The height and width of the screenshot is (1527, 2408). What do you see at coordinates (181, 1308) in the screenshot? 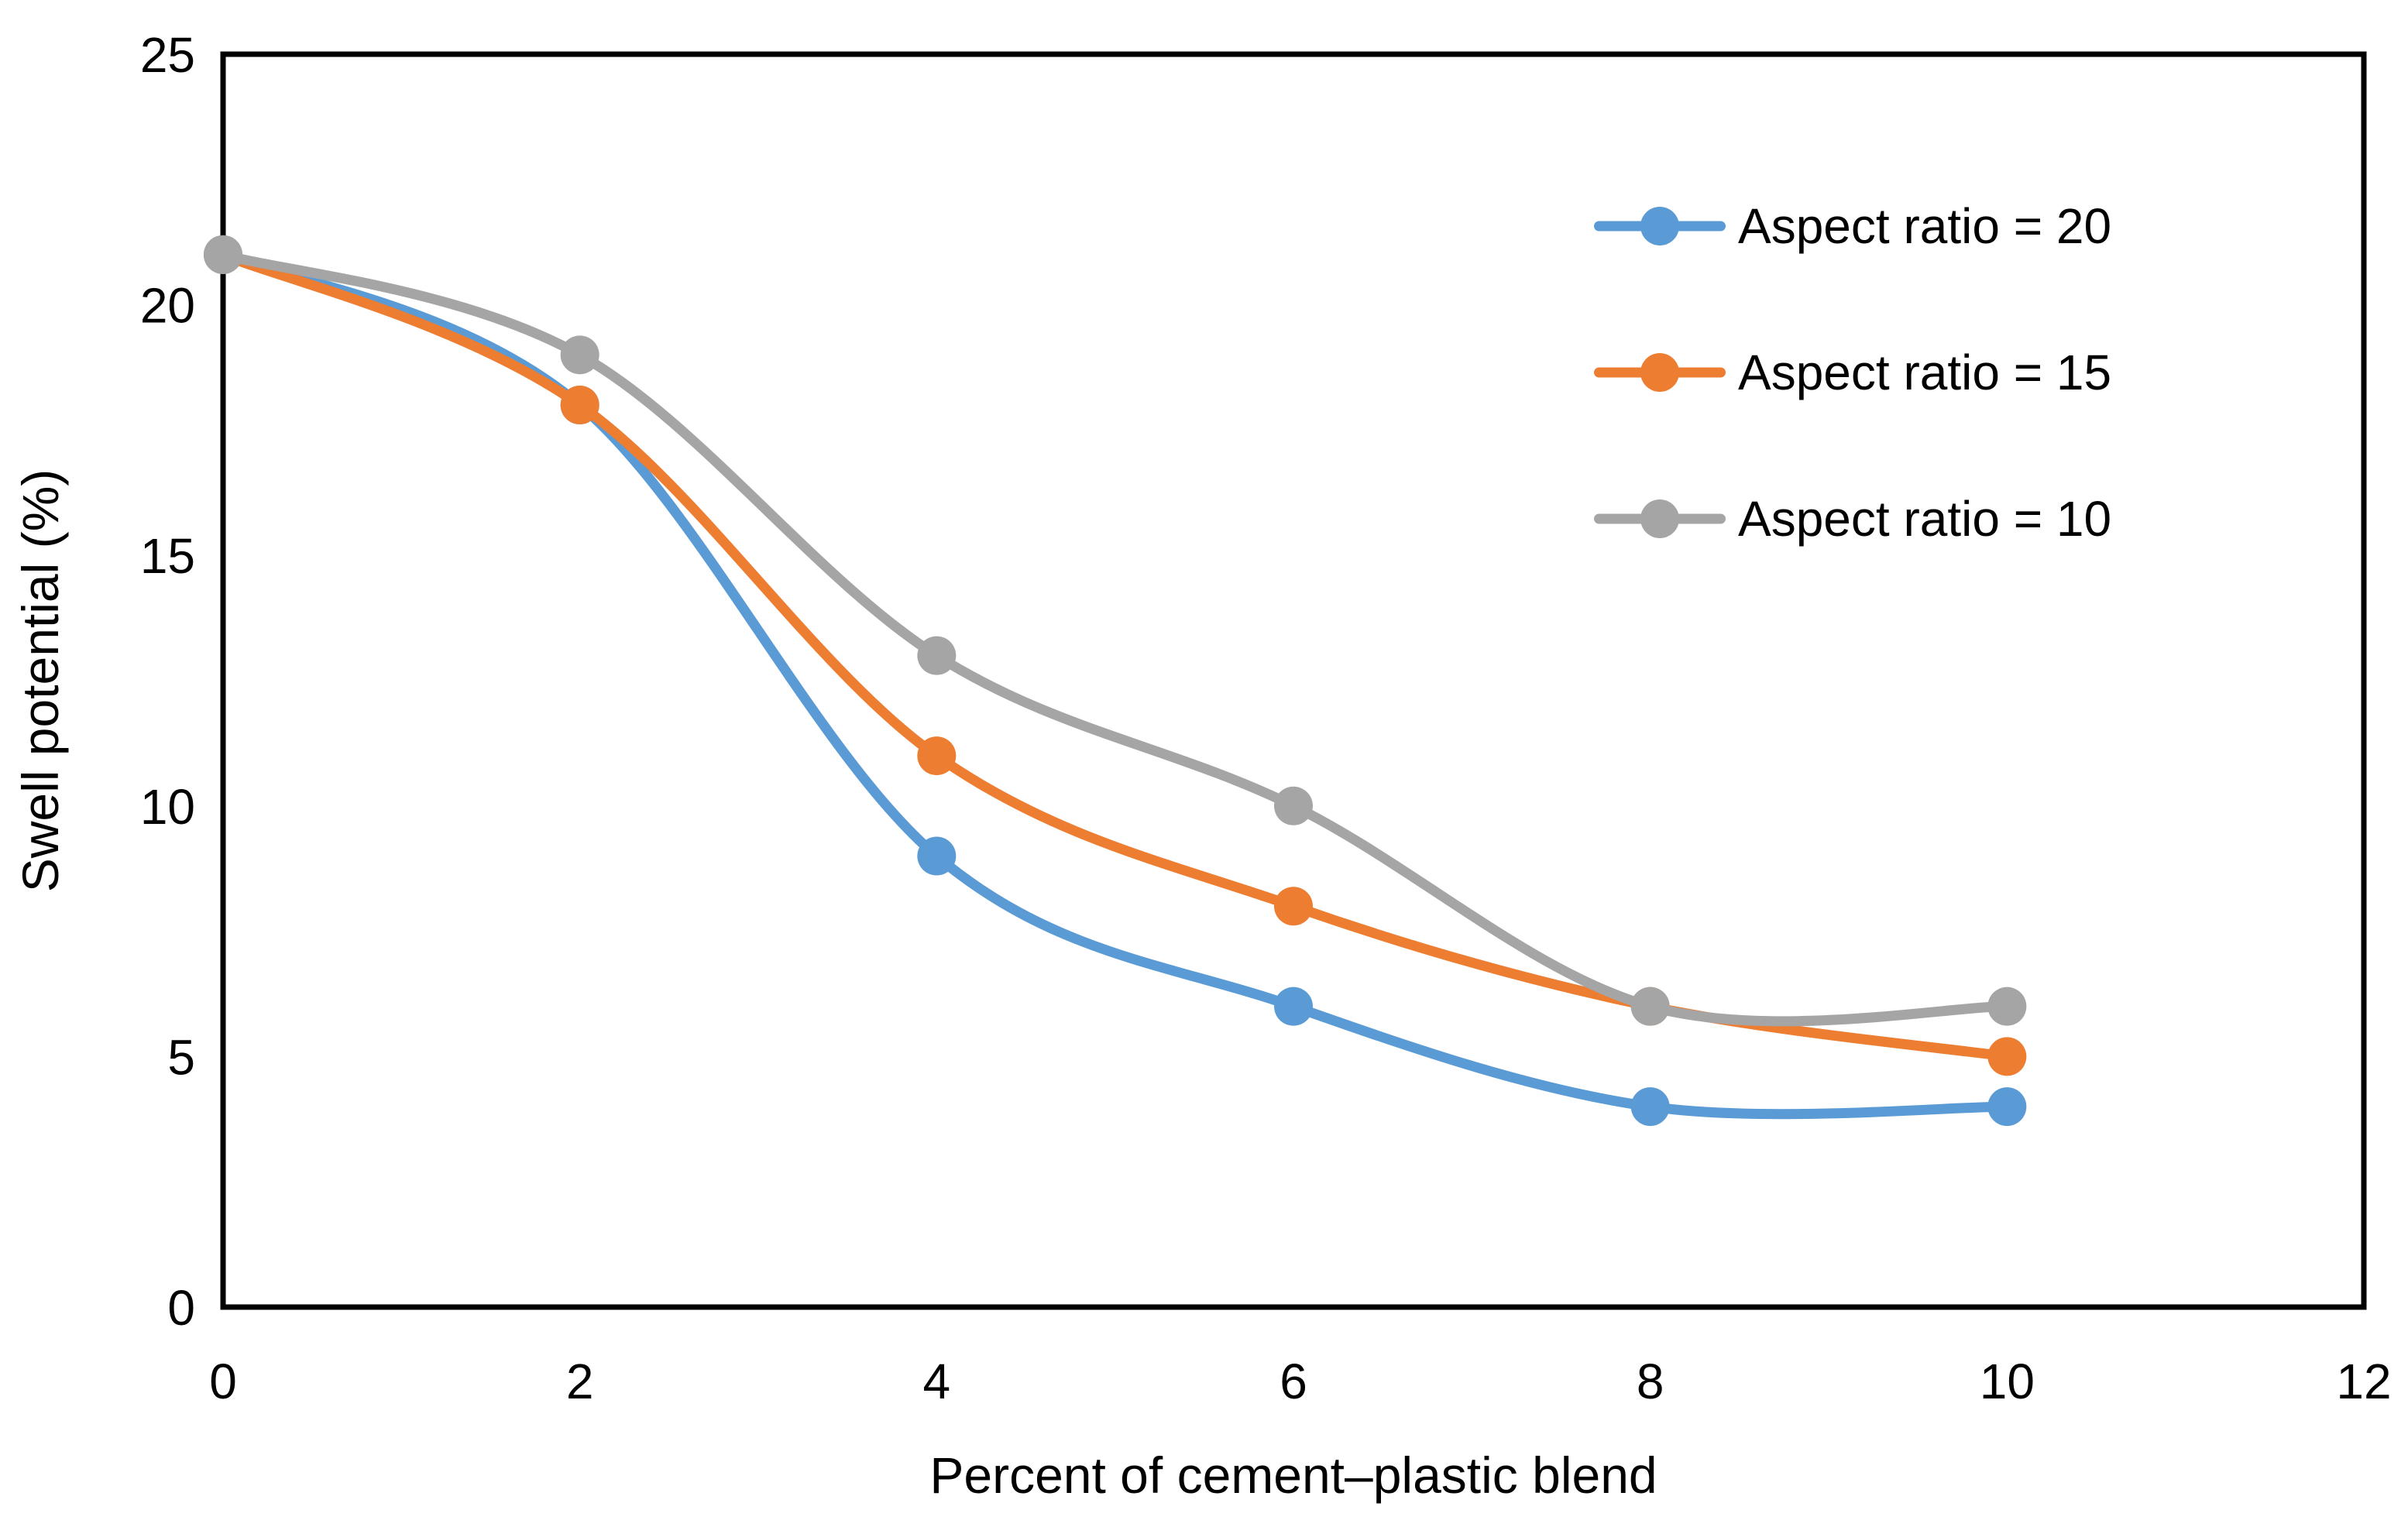
I see `y-tick-label: 0` at bounding box center [181, 1308].